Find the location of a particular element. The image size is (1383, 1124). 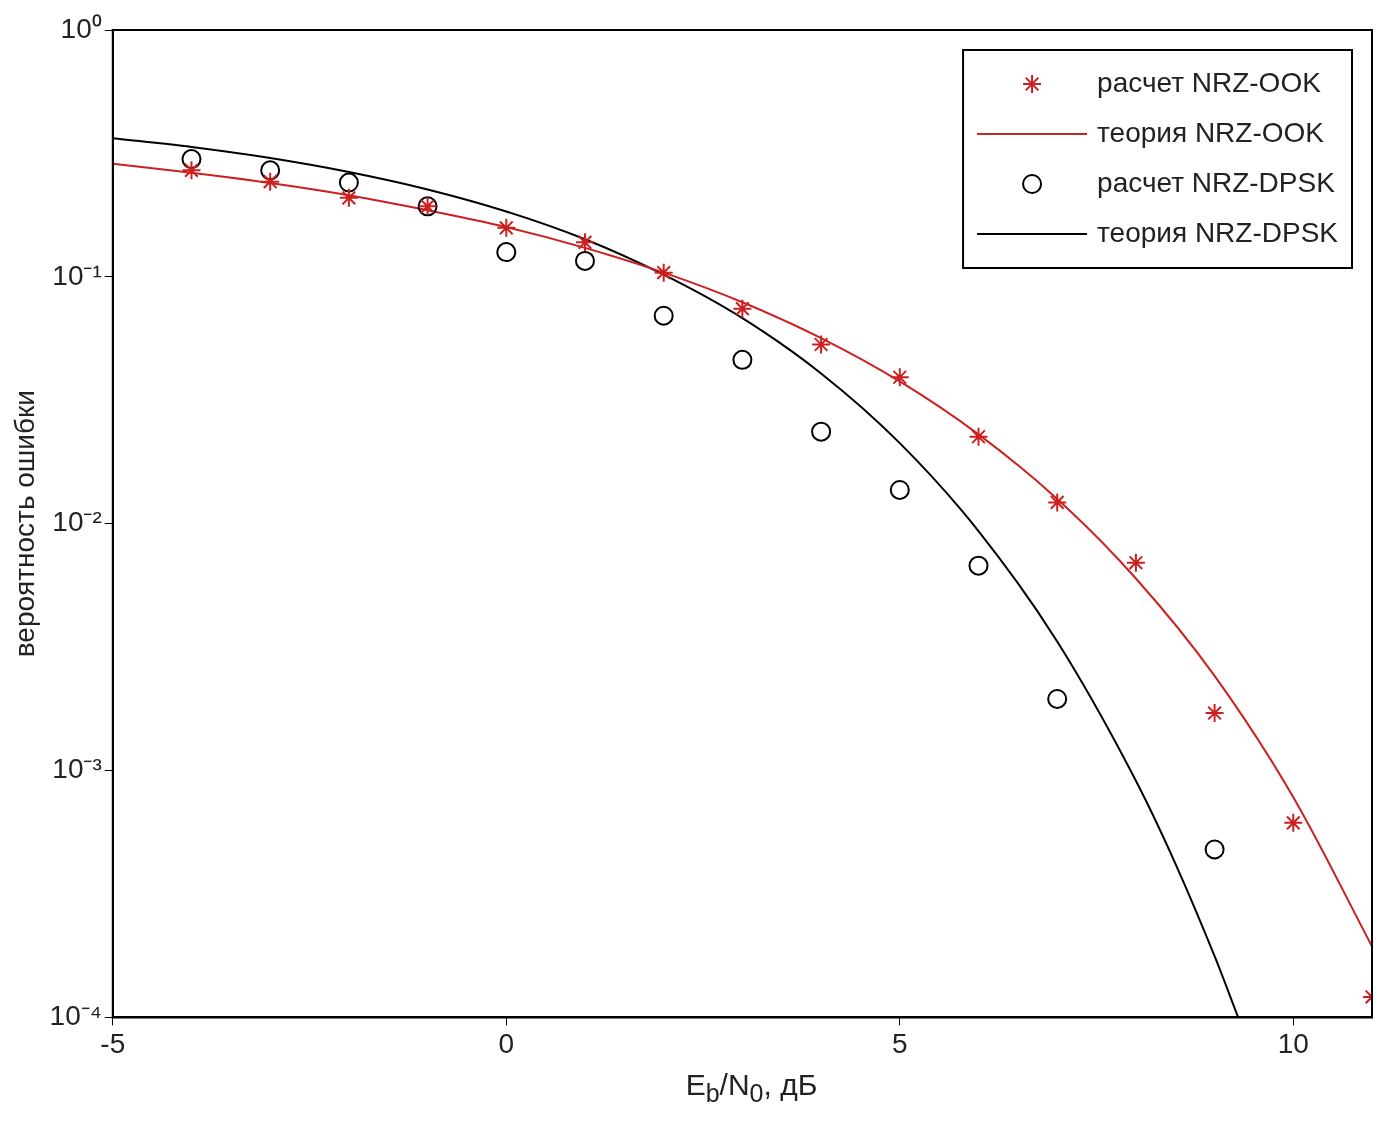

legend-label: теория NRZ-DPSK is located at coordinates (1218, 232).